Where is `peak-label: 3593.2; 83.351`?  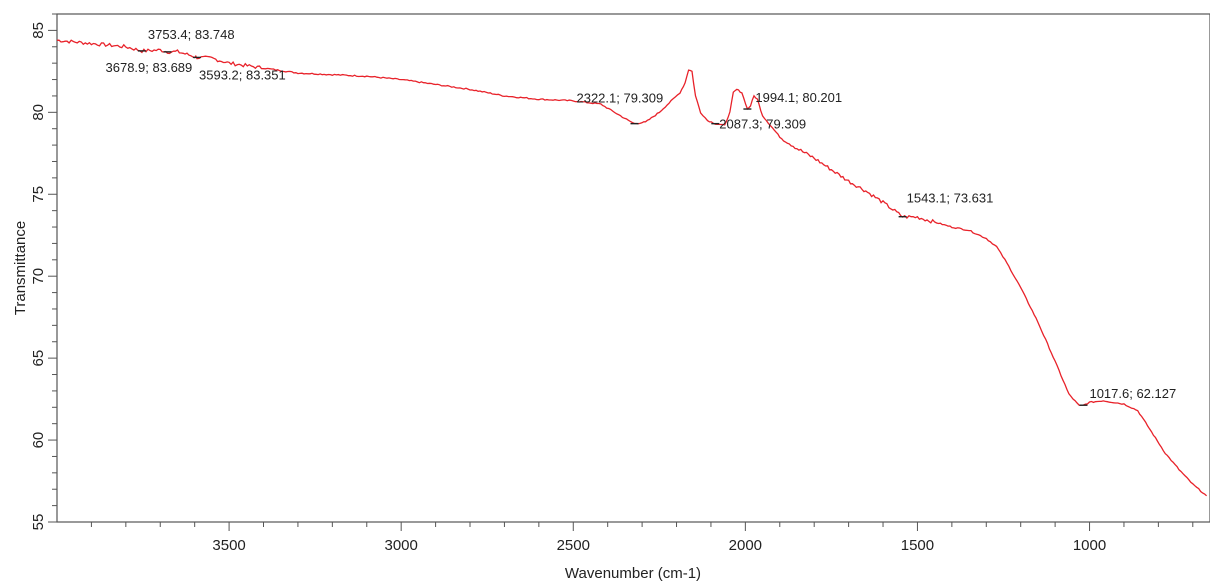
peak-label: 3593.2; 83.351 is located at coordinates (242, 74).